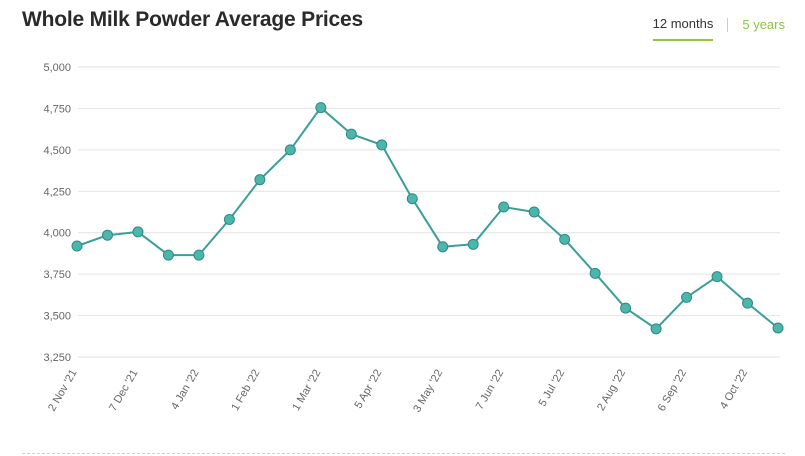  What do you see at coordinates (57, 109) in the screenshot?
I see `y-tick-label: 4,750` at bounding box center [57, 109].